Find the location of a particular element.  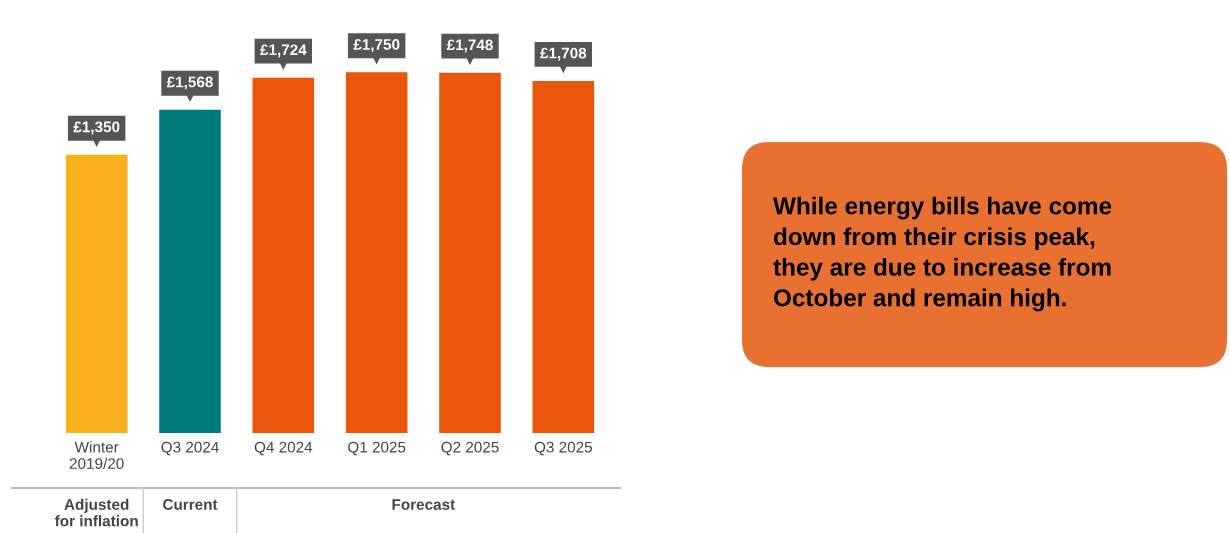

x-tick-label: Q2 2025 is located at coordinates (470, 448).